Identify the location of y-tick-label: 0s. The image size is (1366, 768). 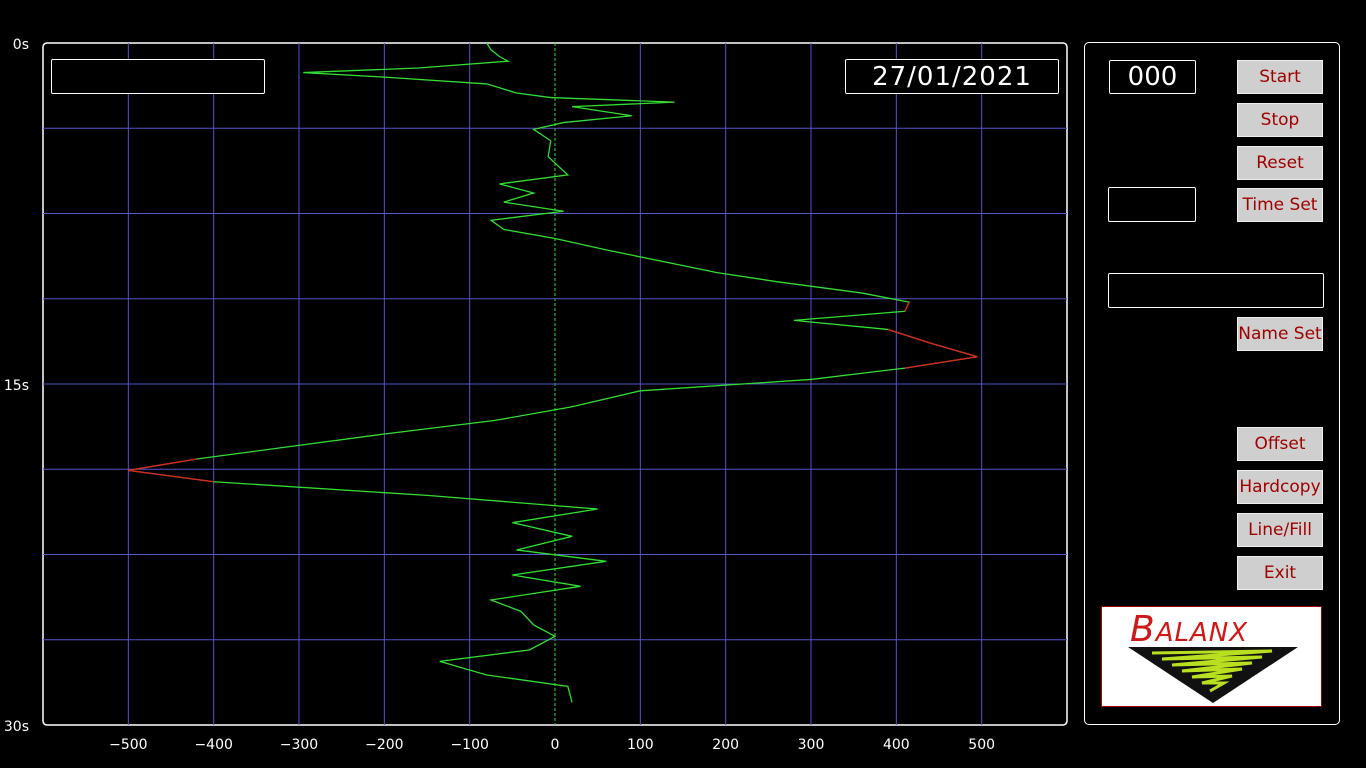
(21, 45).